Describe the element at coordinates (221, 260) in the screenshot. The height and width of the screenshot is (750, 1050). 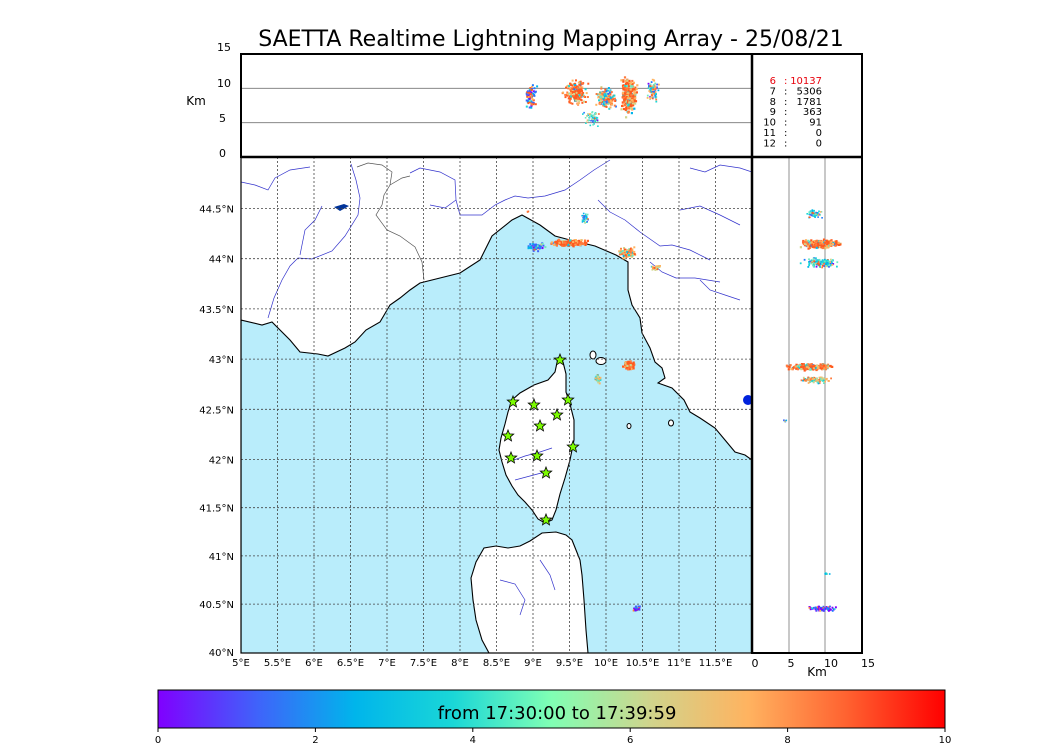
I see `latitude-tick-label: 44°N` at that location.